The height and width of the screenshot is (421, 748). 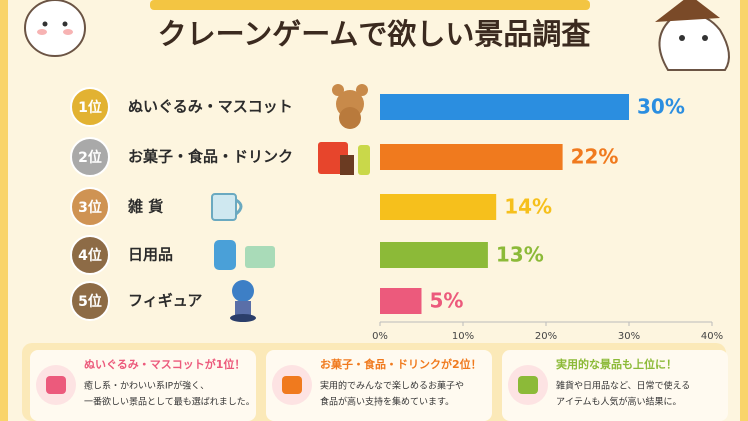 What do you see at coordinates (164, 364) in the screenshot?
I see `card-title: ぬいぐるみ・マスコットが1位！` at bounding box center [164, 364].